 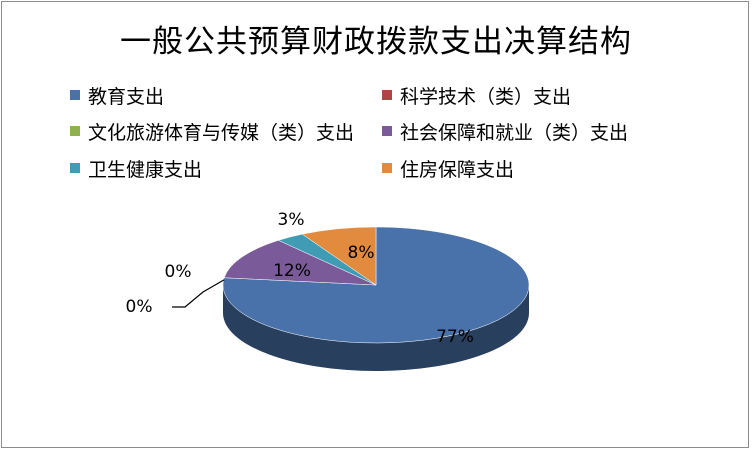 I want to click on legend-label: 卫生健康支出, so click(x=145, y=169).